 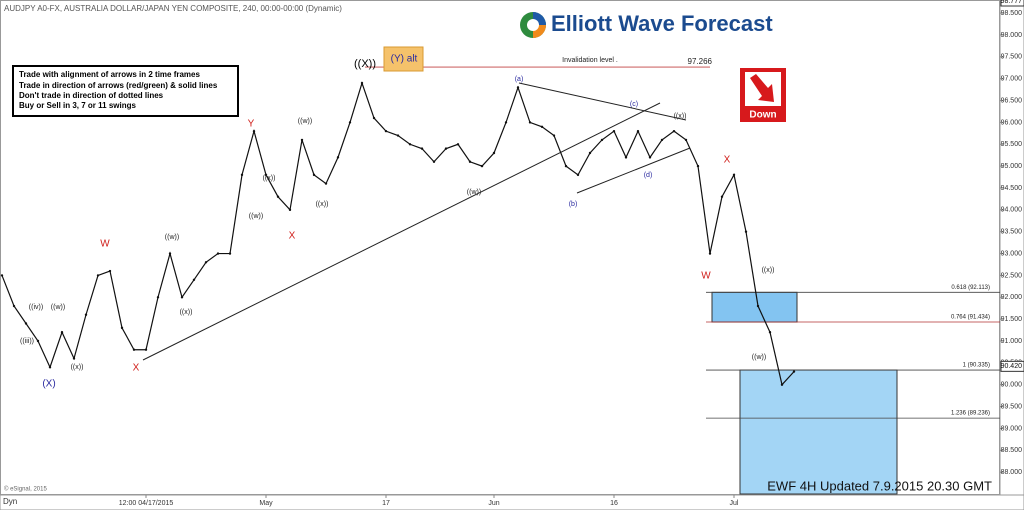 What do you see at coordinates (251, 124) in the screenshot?
I see `wave-label: Y` at bounding box center [251, 124].